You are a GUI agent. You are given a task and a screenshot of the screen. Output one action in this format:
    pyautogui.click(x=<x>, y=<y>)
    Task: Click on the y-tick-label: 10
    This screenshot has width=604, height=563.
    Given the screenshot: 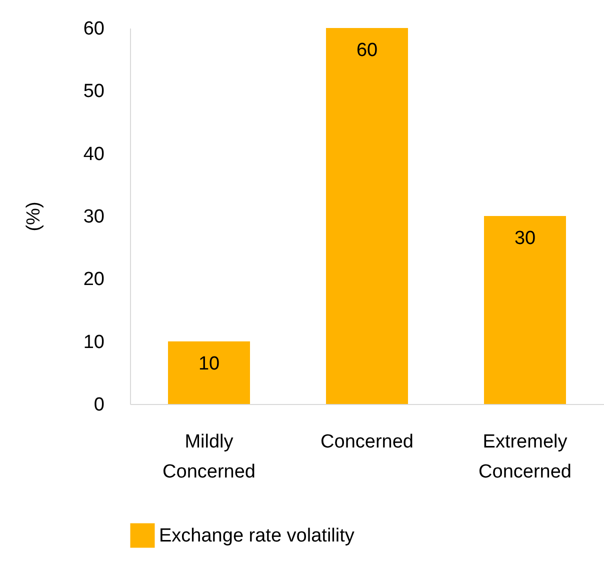 What is the action you would take?
    pyautogui.click(x=93, y=342)
    